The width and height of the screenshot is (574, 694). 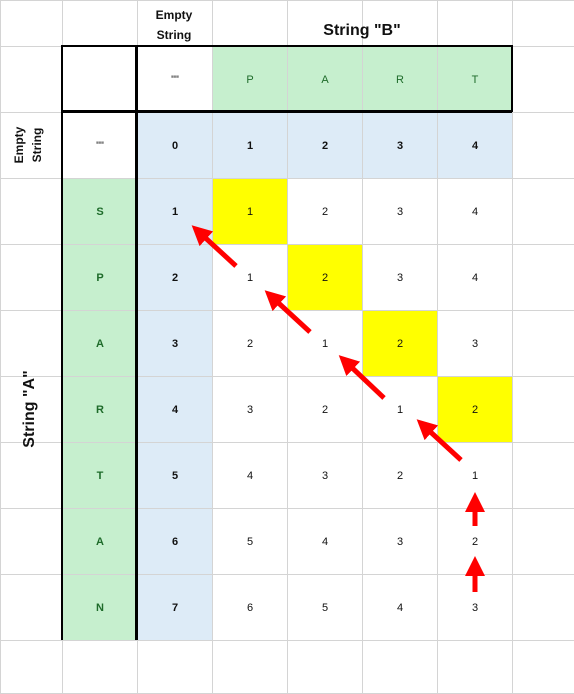 What do you see at coordinates (325, 79) in the screenshot?
I see `string-b-char: A` at bounding box center [325, 79].